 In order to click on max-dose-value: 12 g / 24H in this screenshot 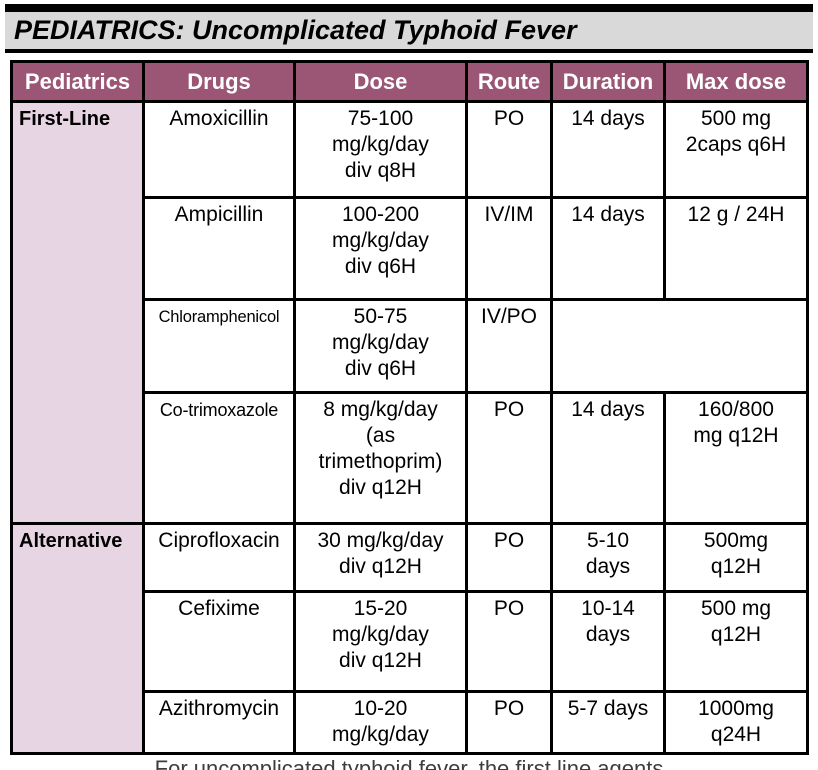, I will do `click(736, 248)`.